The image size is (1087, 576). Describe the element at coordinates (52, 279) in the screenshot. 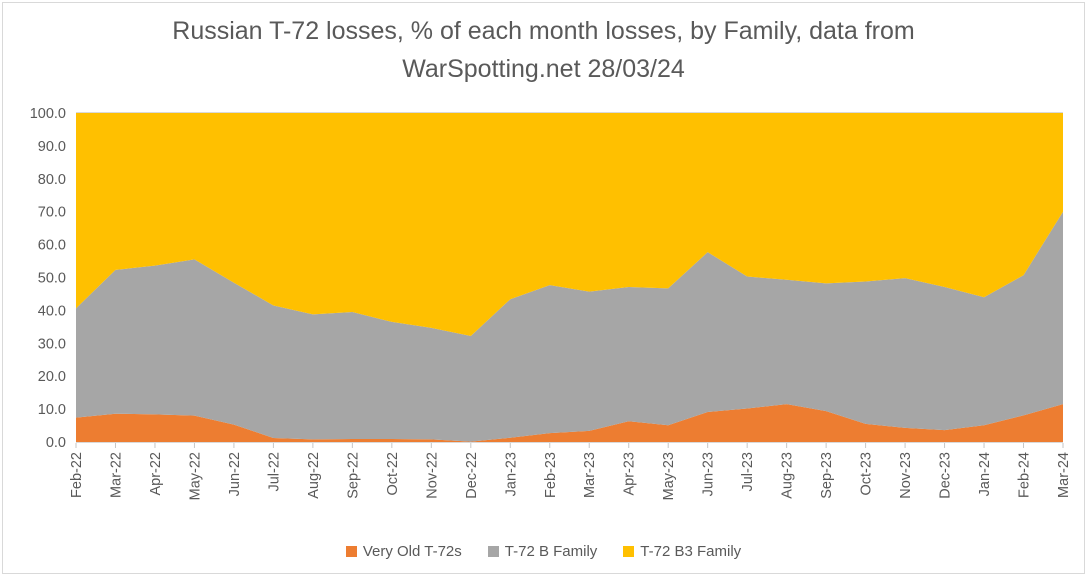

I see `y-axis-label: 50.0` at that location.